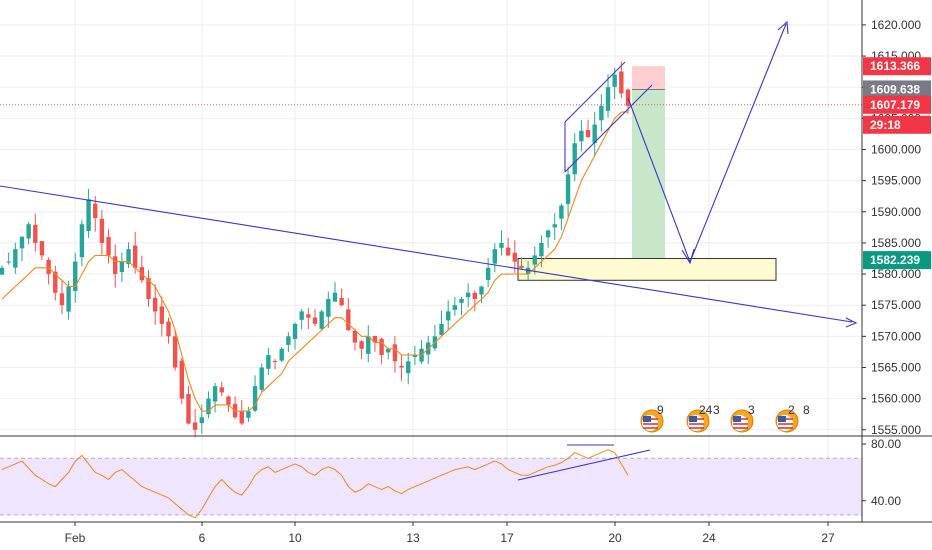  I want to click on event-count: 24, so click(706, 410).